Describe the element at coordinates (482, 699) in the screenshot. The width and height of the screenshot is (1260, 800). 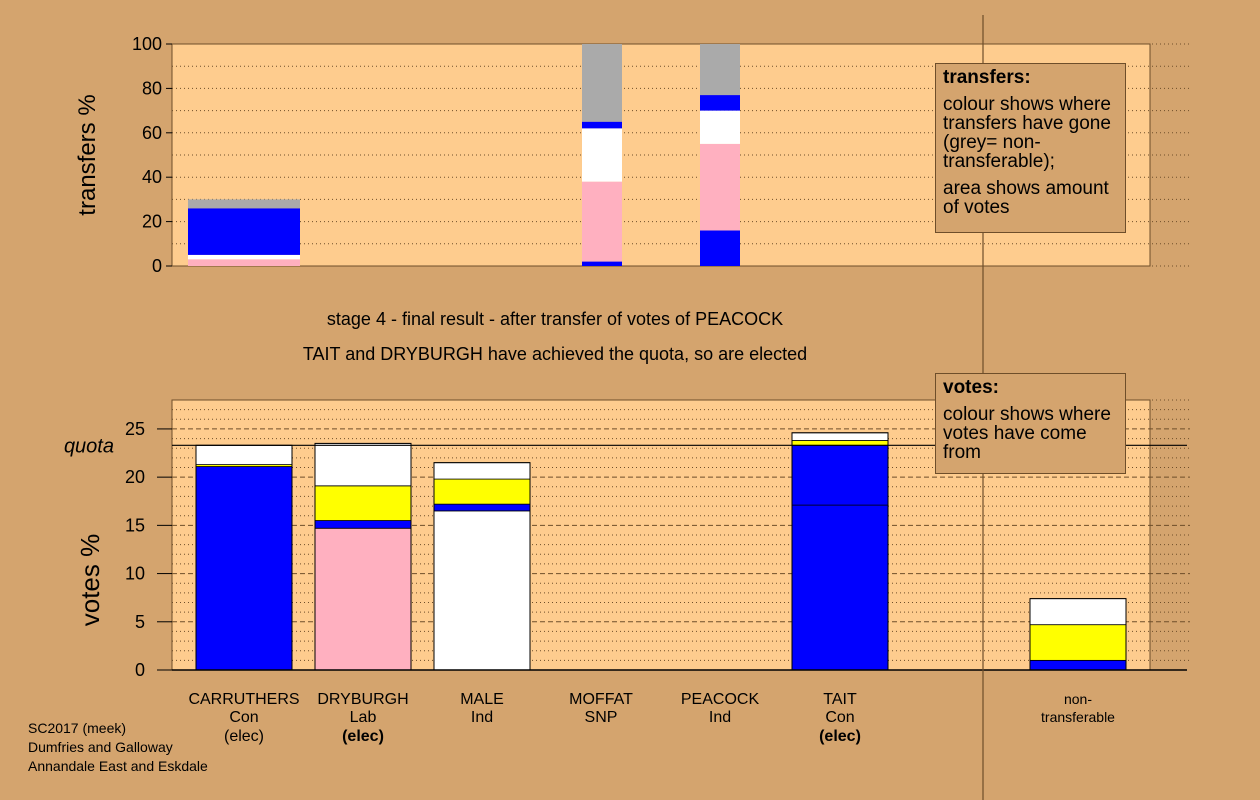
I see `candidate-name-label: MALE` at that location.